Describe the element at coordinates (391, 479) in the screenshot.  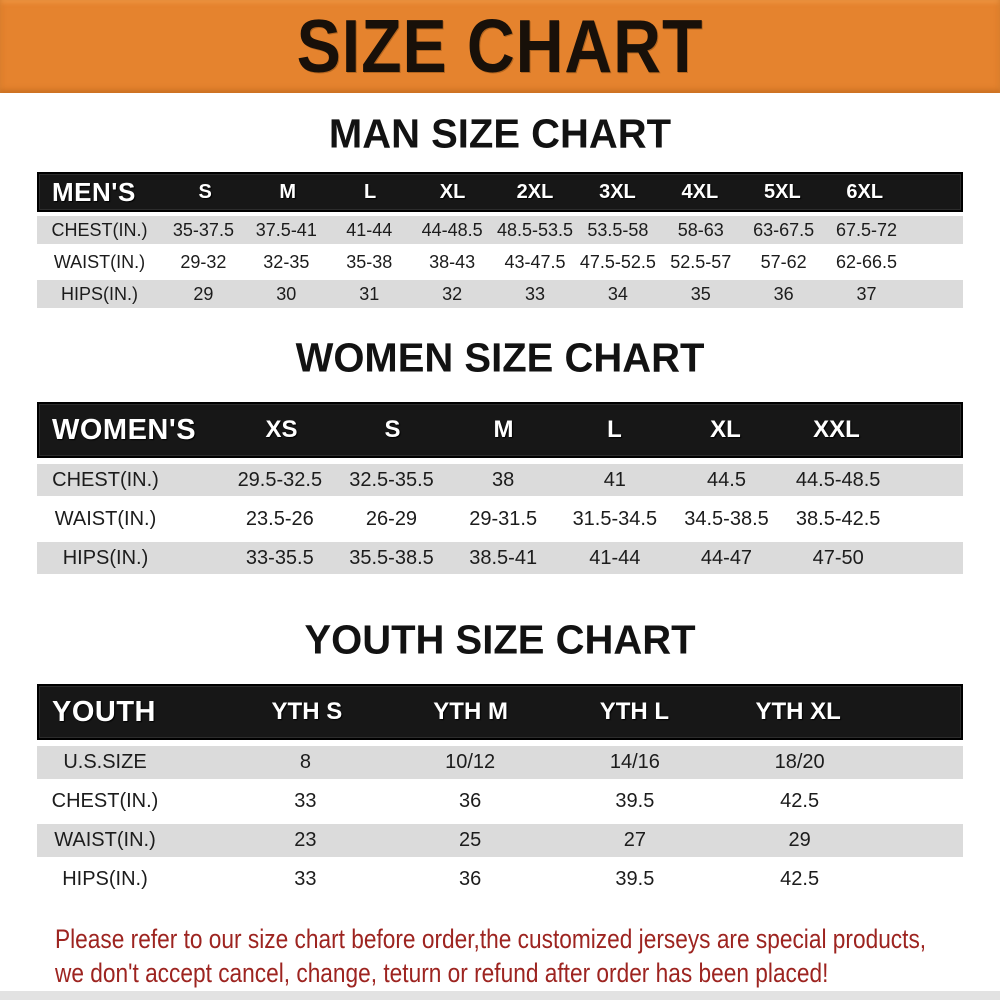
I see `size-value-cell: 32.5-35.5` at that location.